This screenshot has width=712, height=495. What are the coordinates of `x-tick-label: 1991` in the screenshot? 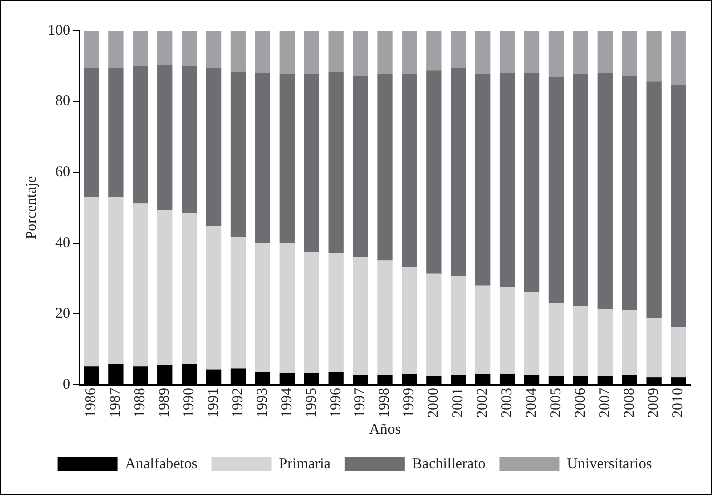 It's located at (214, 403).